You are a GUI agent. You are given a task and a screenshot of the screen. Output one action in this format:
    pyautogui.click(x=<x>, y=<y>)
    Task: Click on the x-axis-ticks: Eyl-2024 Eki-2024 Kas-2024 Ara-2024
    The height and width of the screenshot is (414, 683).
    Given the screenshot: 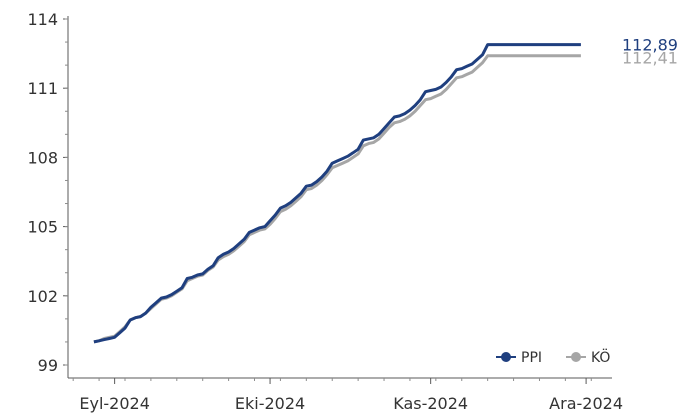 What is the action you would take?
    pyautogui.click(x=347, y=395)
    